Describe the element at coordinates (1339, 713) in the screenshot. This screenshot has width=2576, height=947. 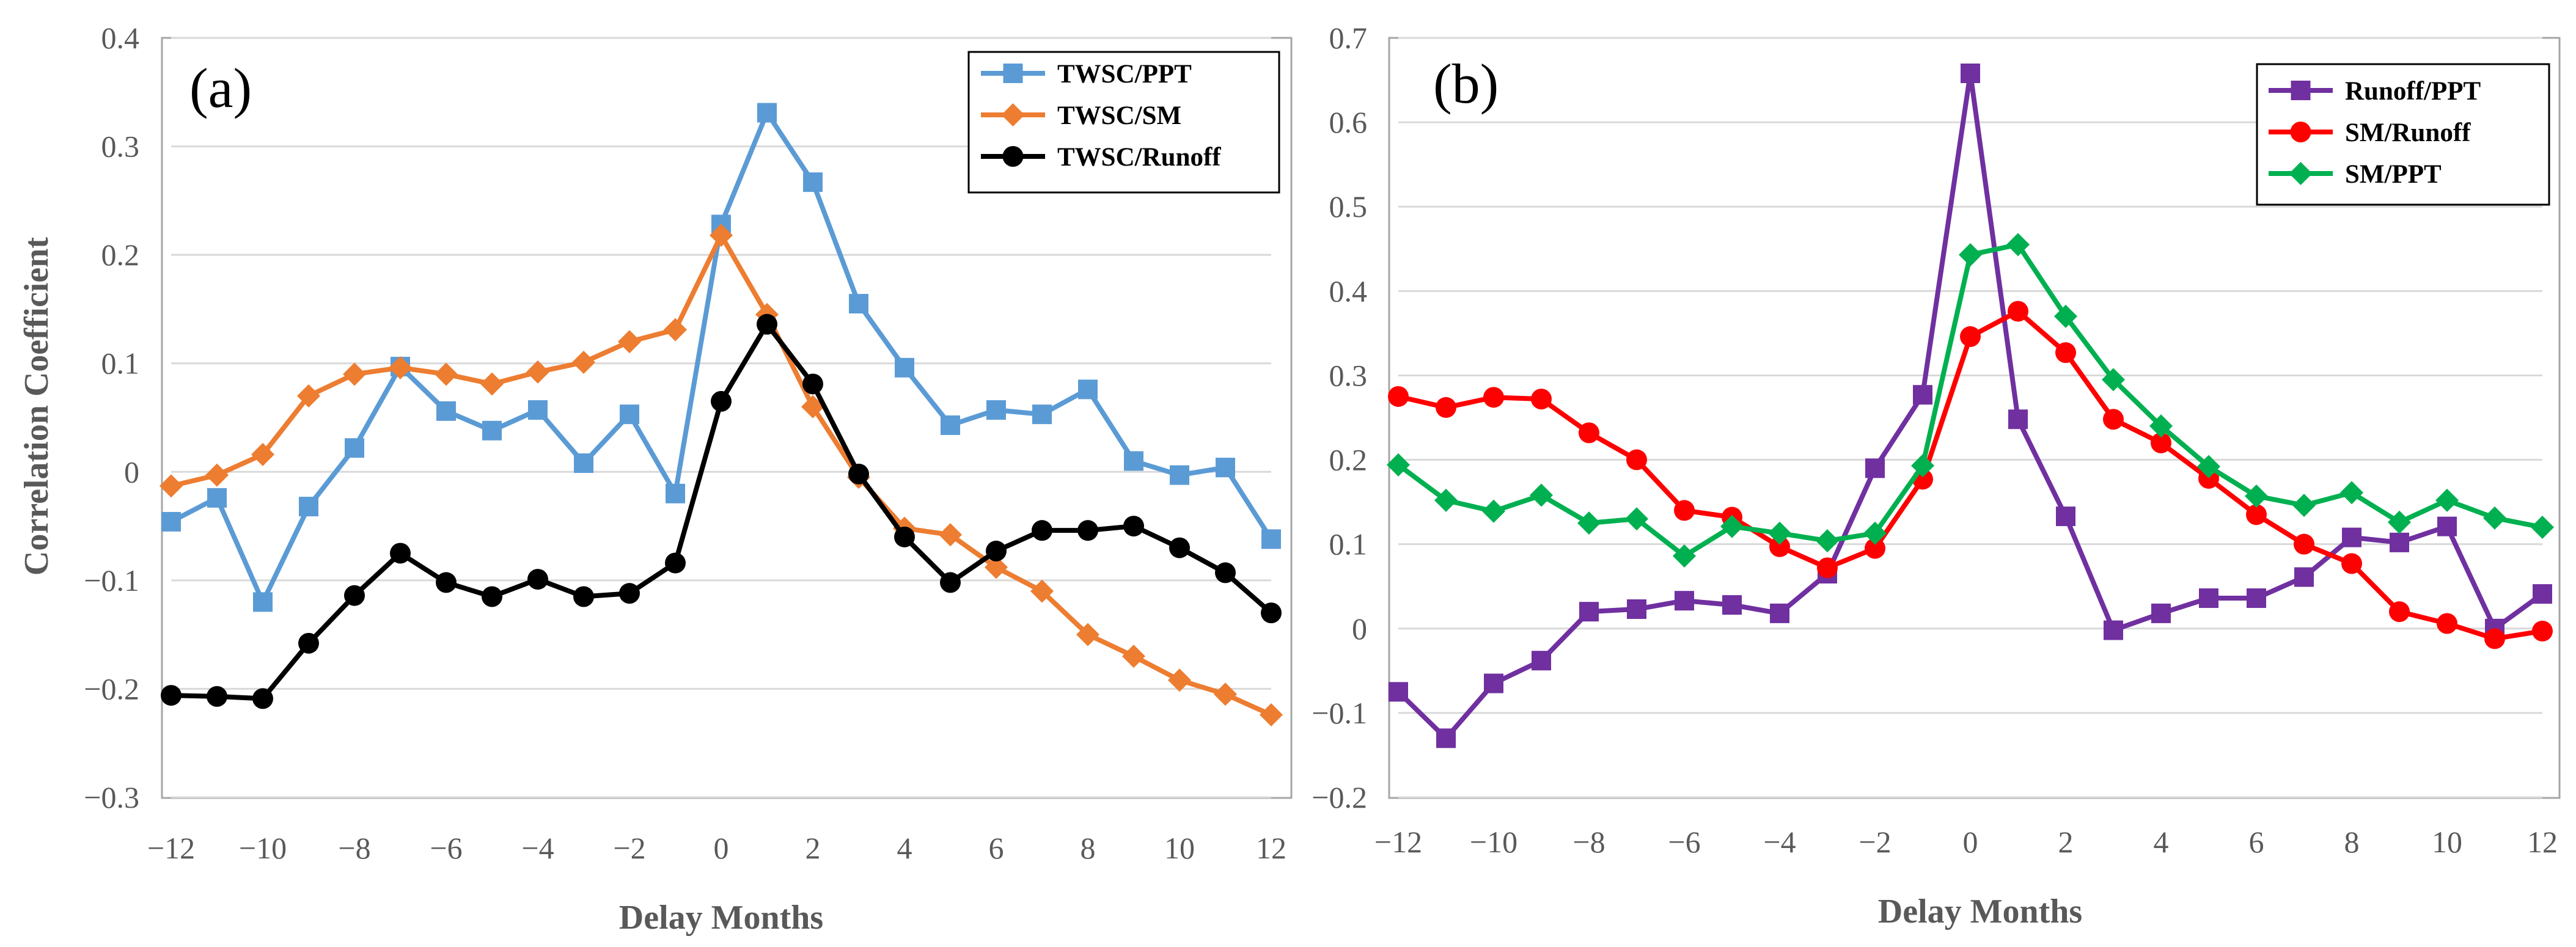
I see `y-tick-label: −0.1` at that location.